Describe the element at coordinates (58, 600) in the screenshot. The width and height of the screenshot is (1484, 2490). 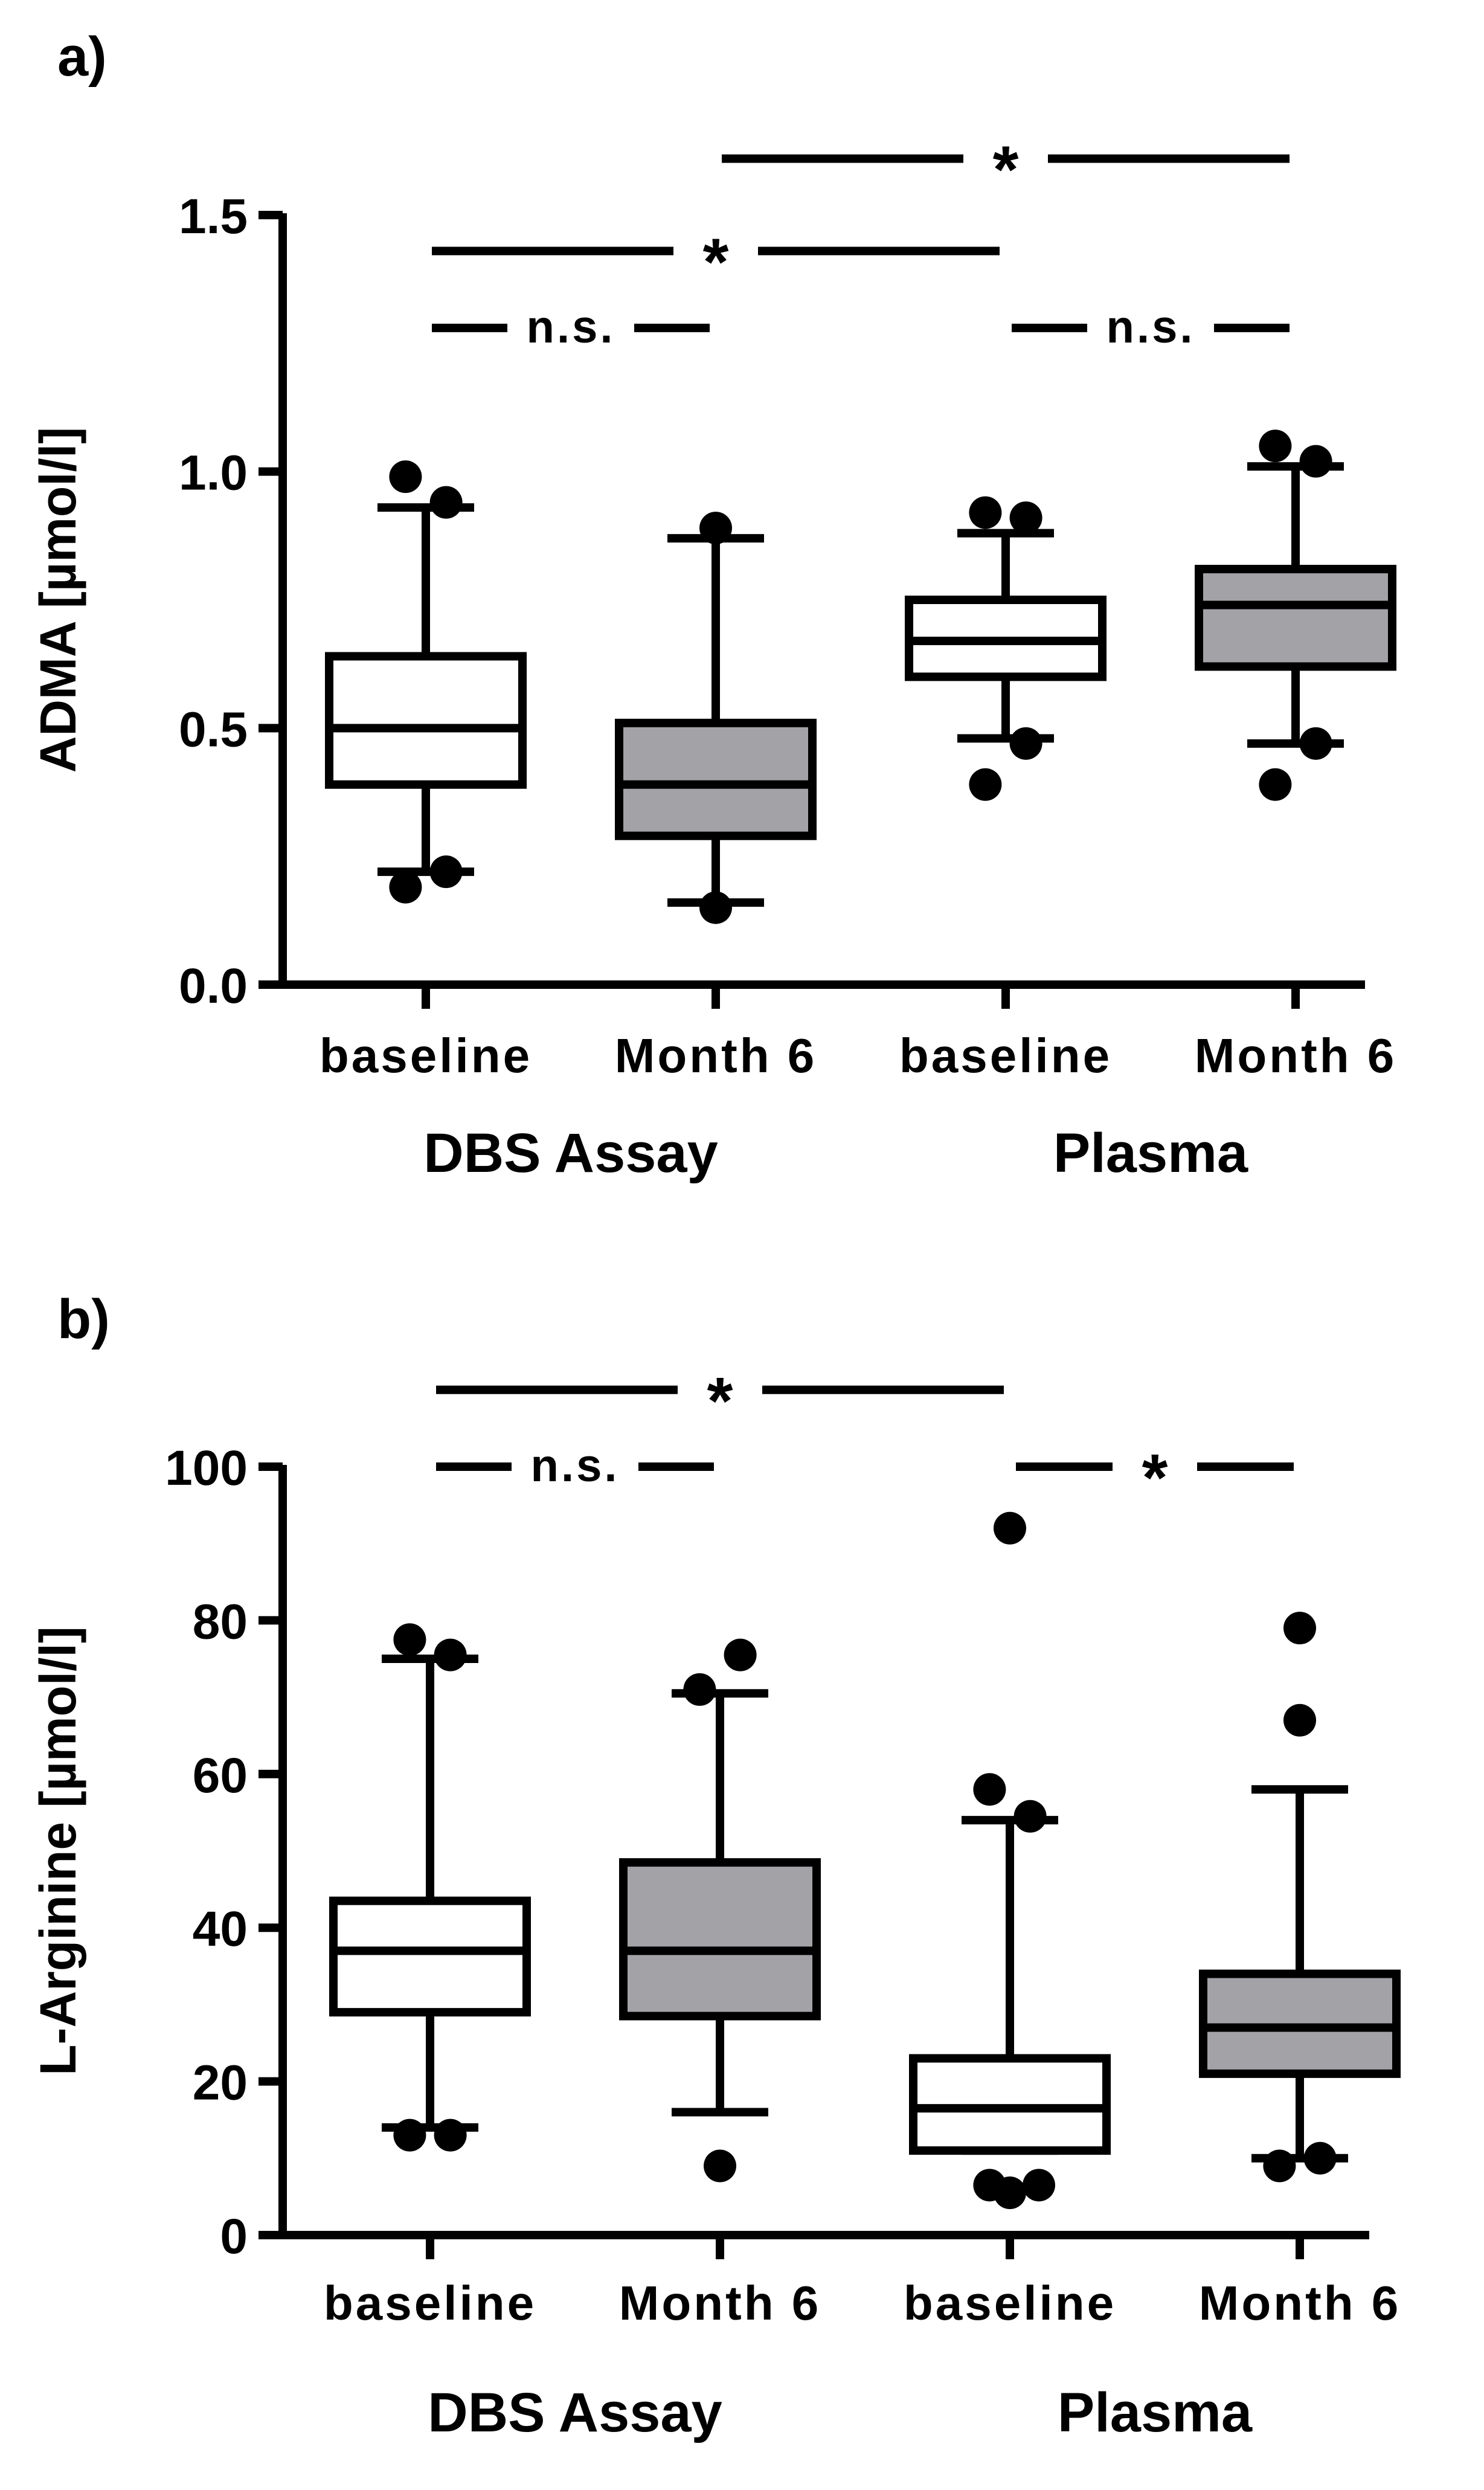
I see `y-axis-label: ADMA [µmol/l]` at that location.